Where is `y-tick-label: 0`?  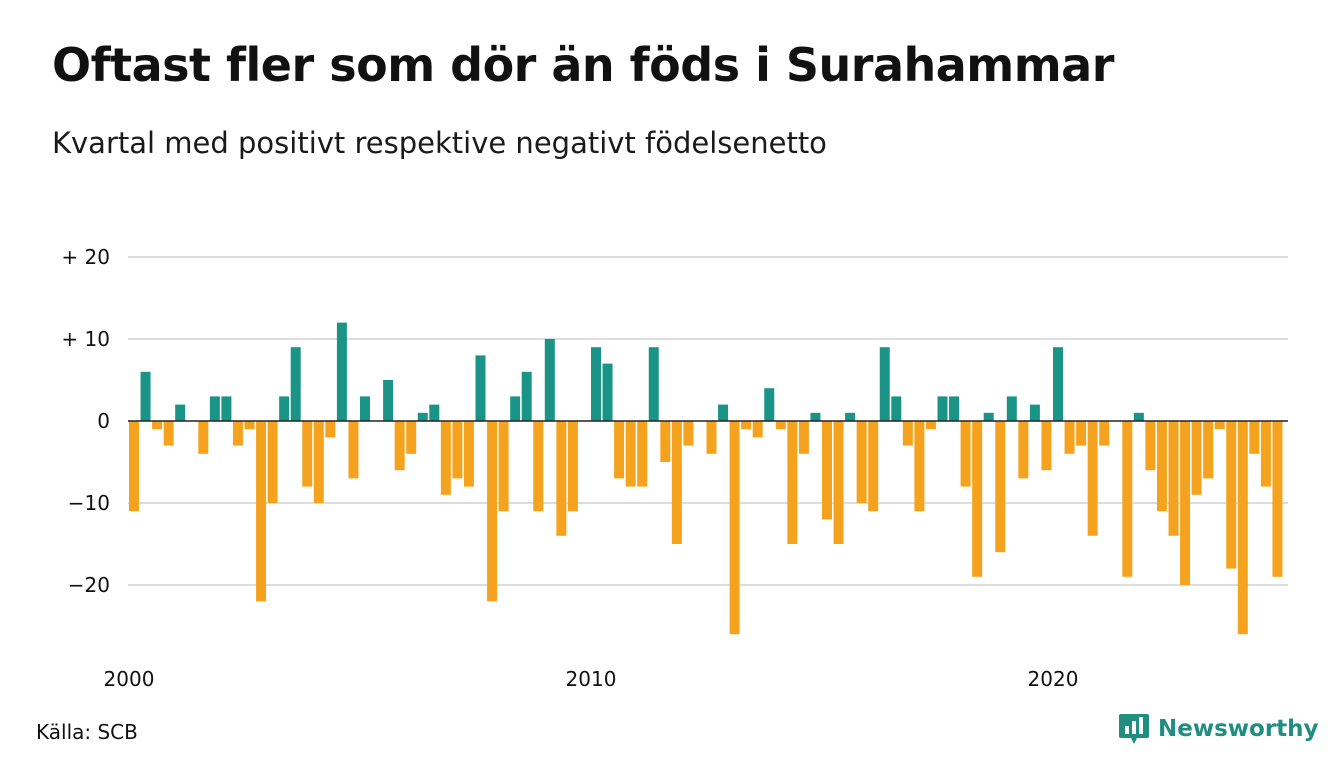
y-tick-label: 0 is located at coordinates (103, 421).